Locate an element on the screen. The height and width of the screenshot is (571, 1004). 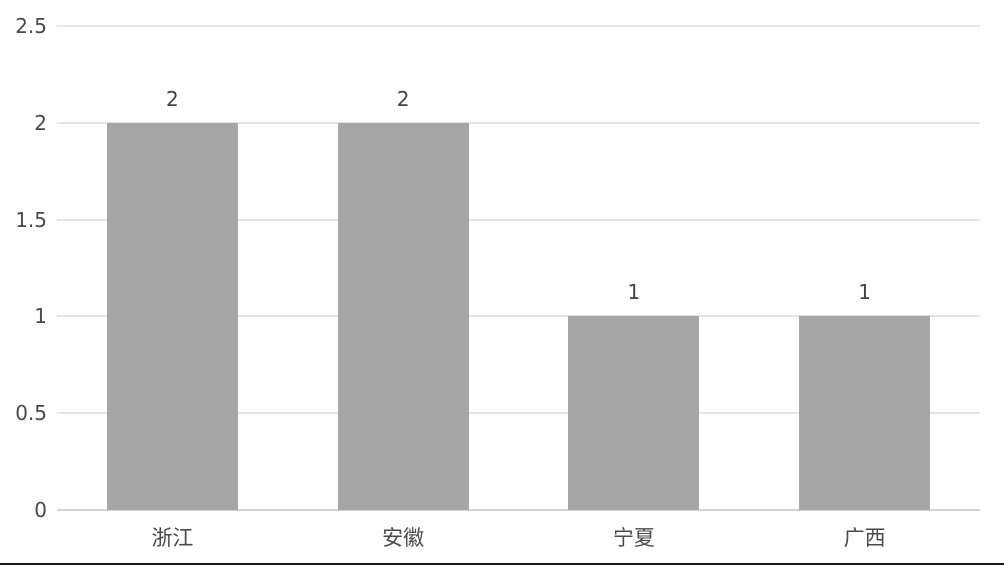
bar-广西 is located at coordinates (865, 413).